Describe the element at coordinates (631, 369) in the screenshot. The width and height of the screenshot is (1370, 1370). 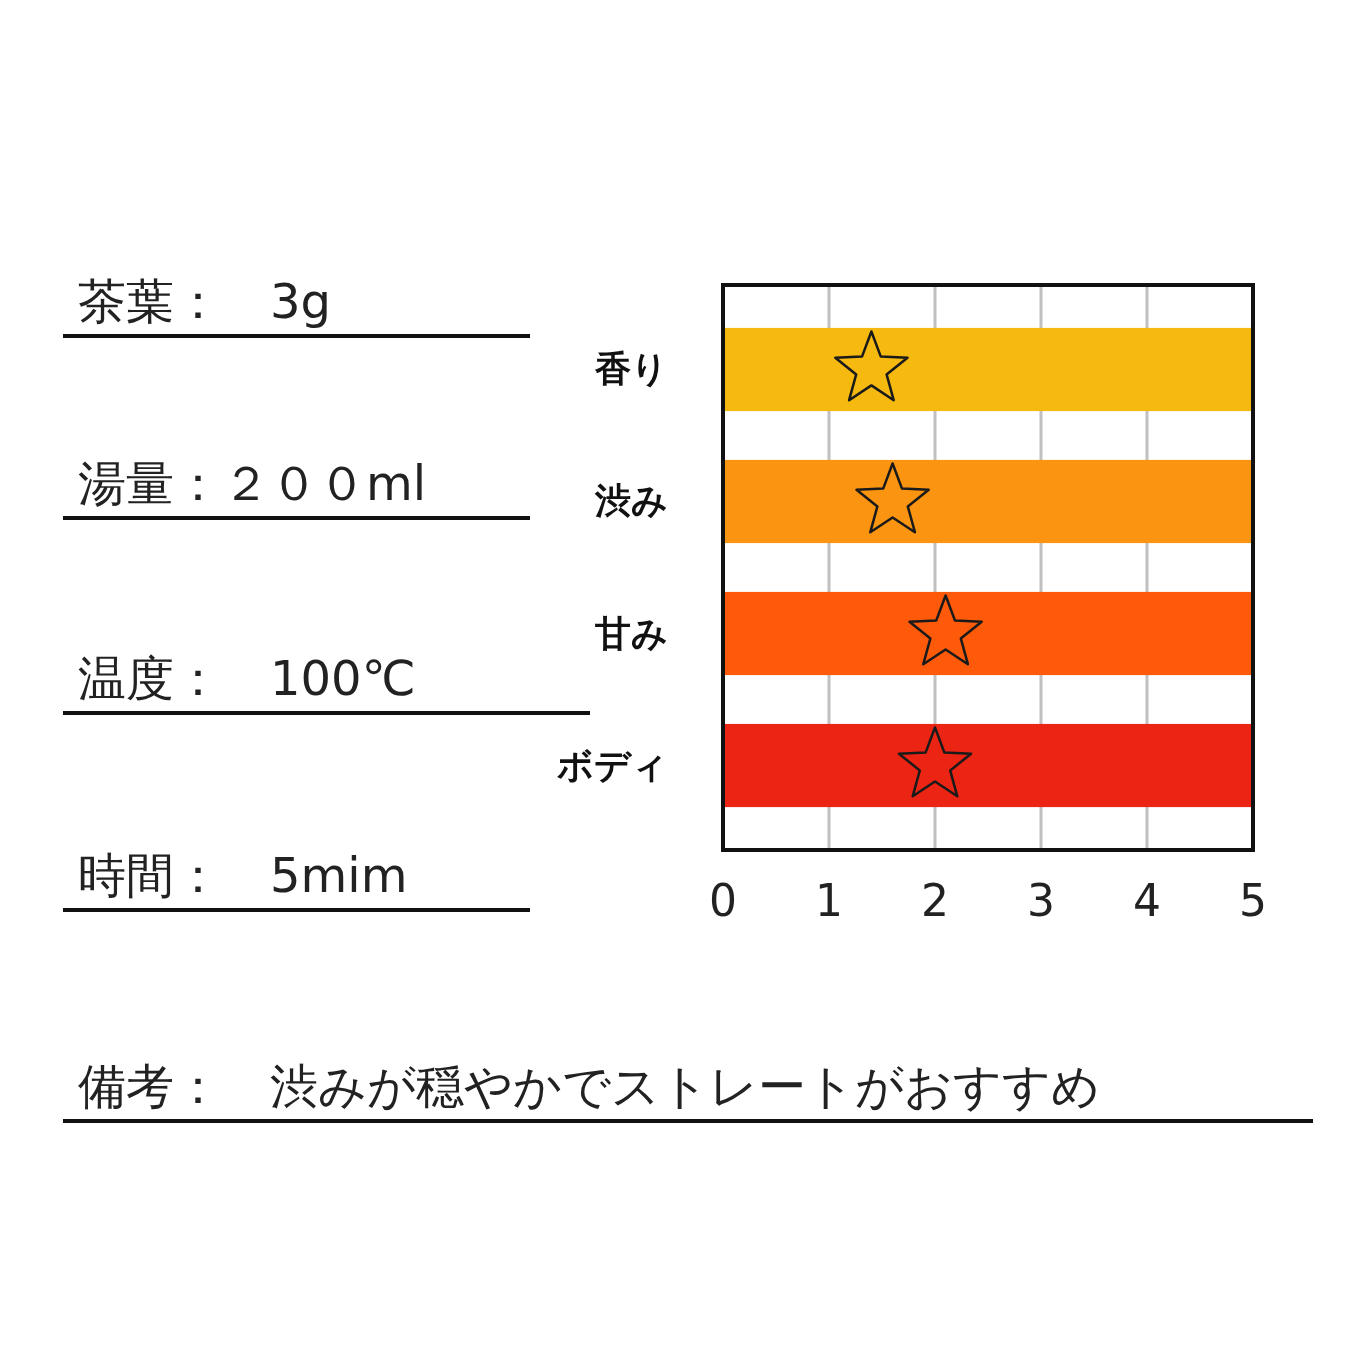
I see `y-tick-label: 香り` at that location.